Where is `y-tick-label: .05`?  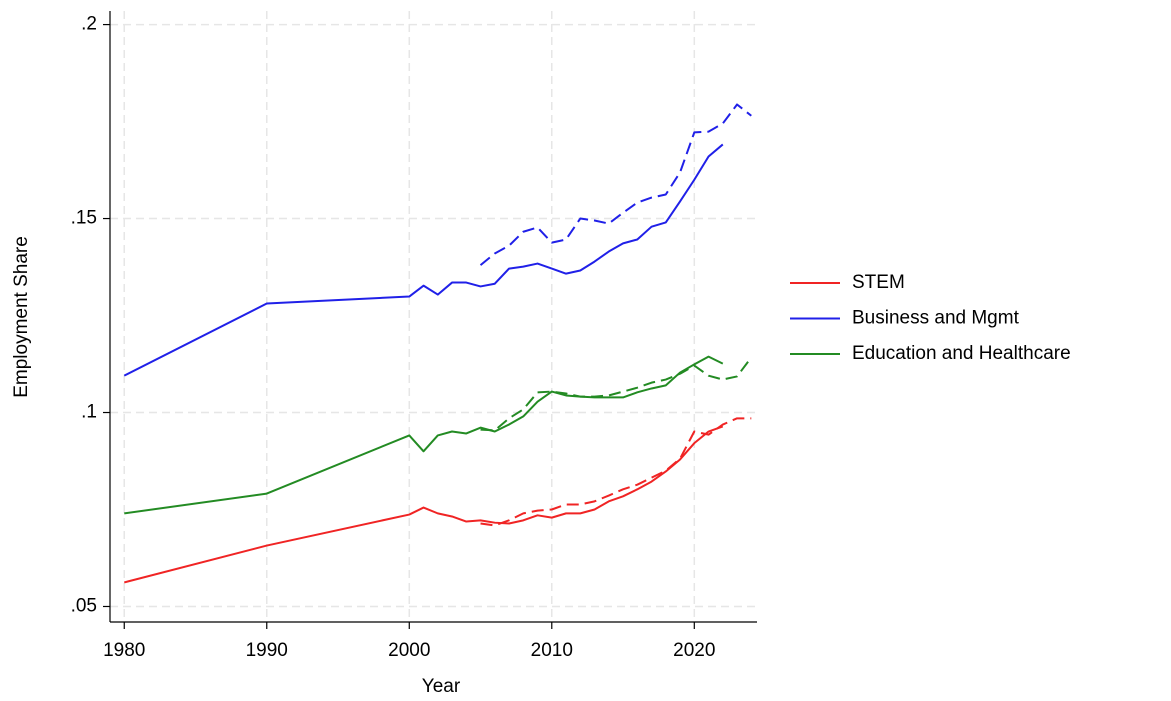 y-tick-label: .05 is located at coordinates (84, 605).